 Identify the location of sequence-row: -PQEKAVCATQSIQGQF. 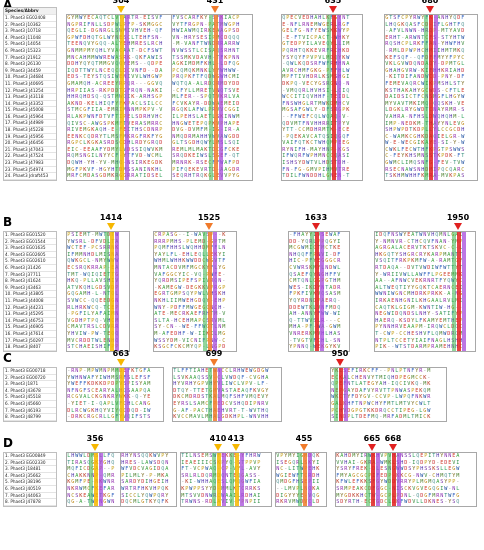
(316, 136).